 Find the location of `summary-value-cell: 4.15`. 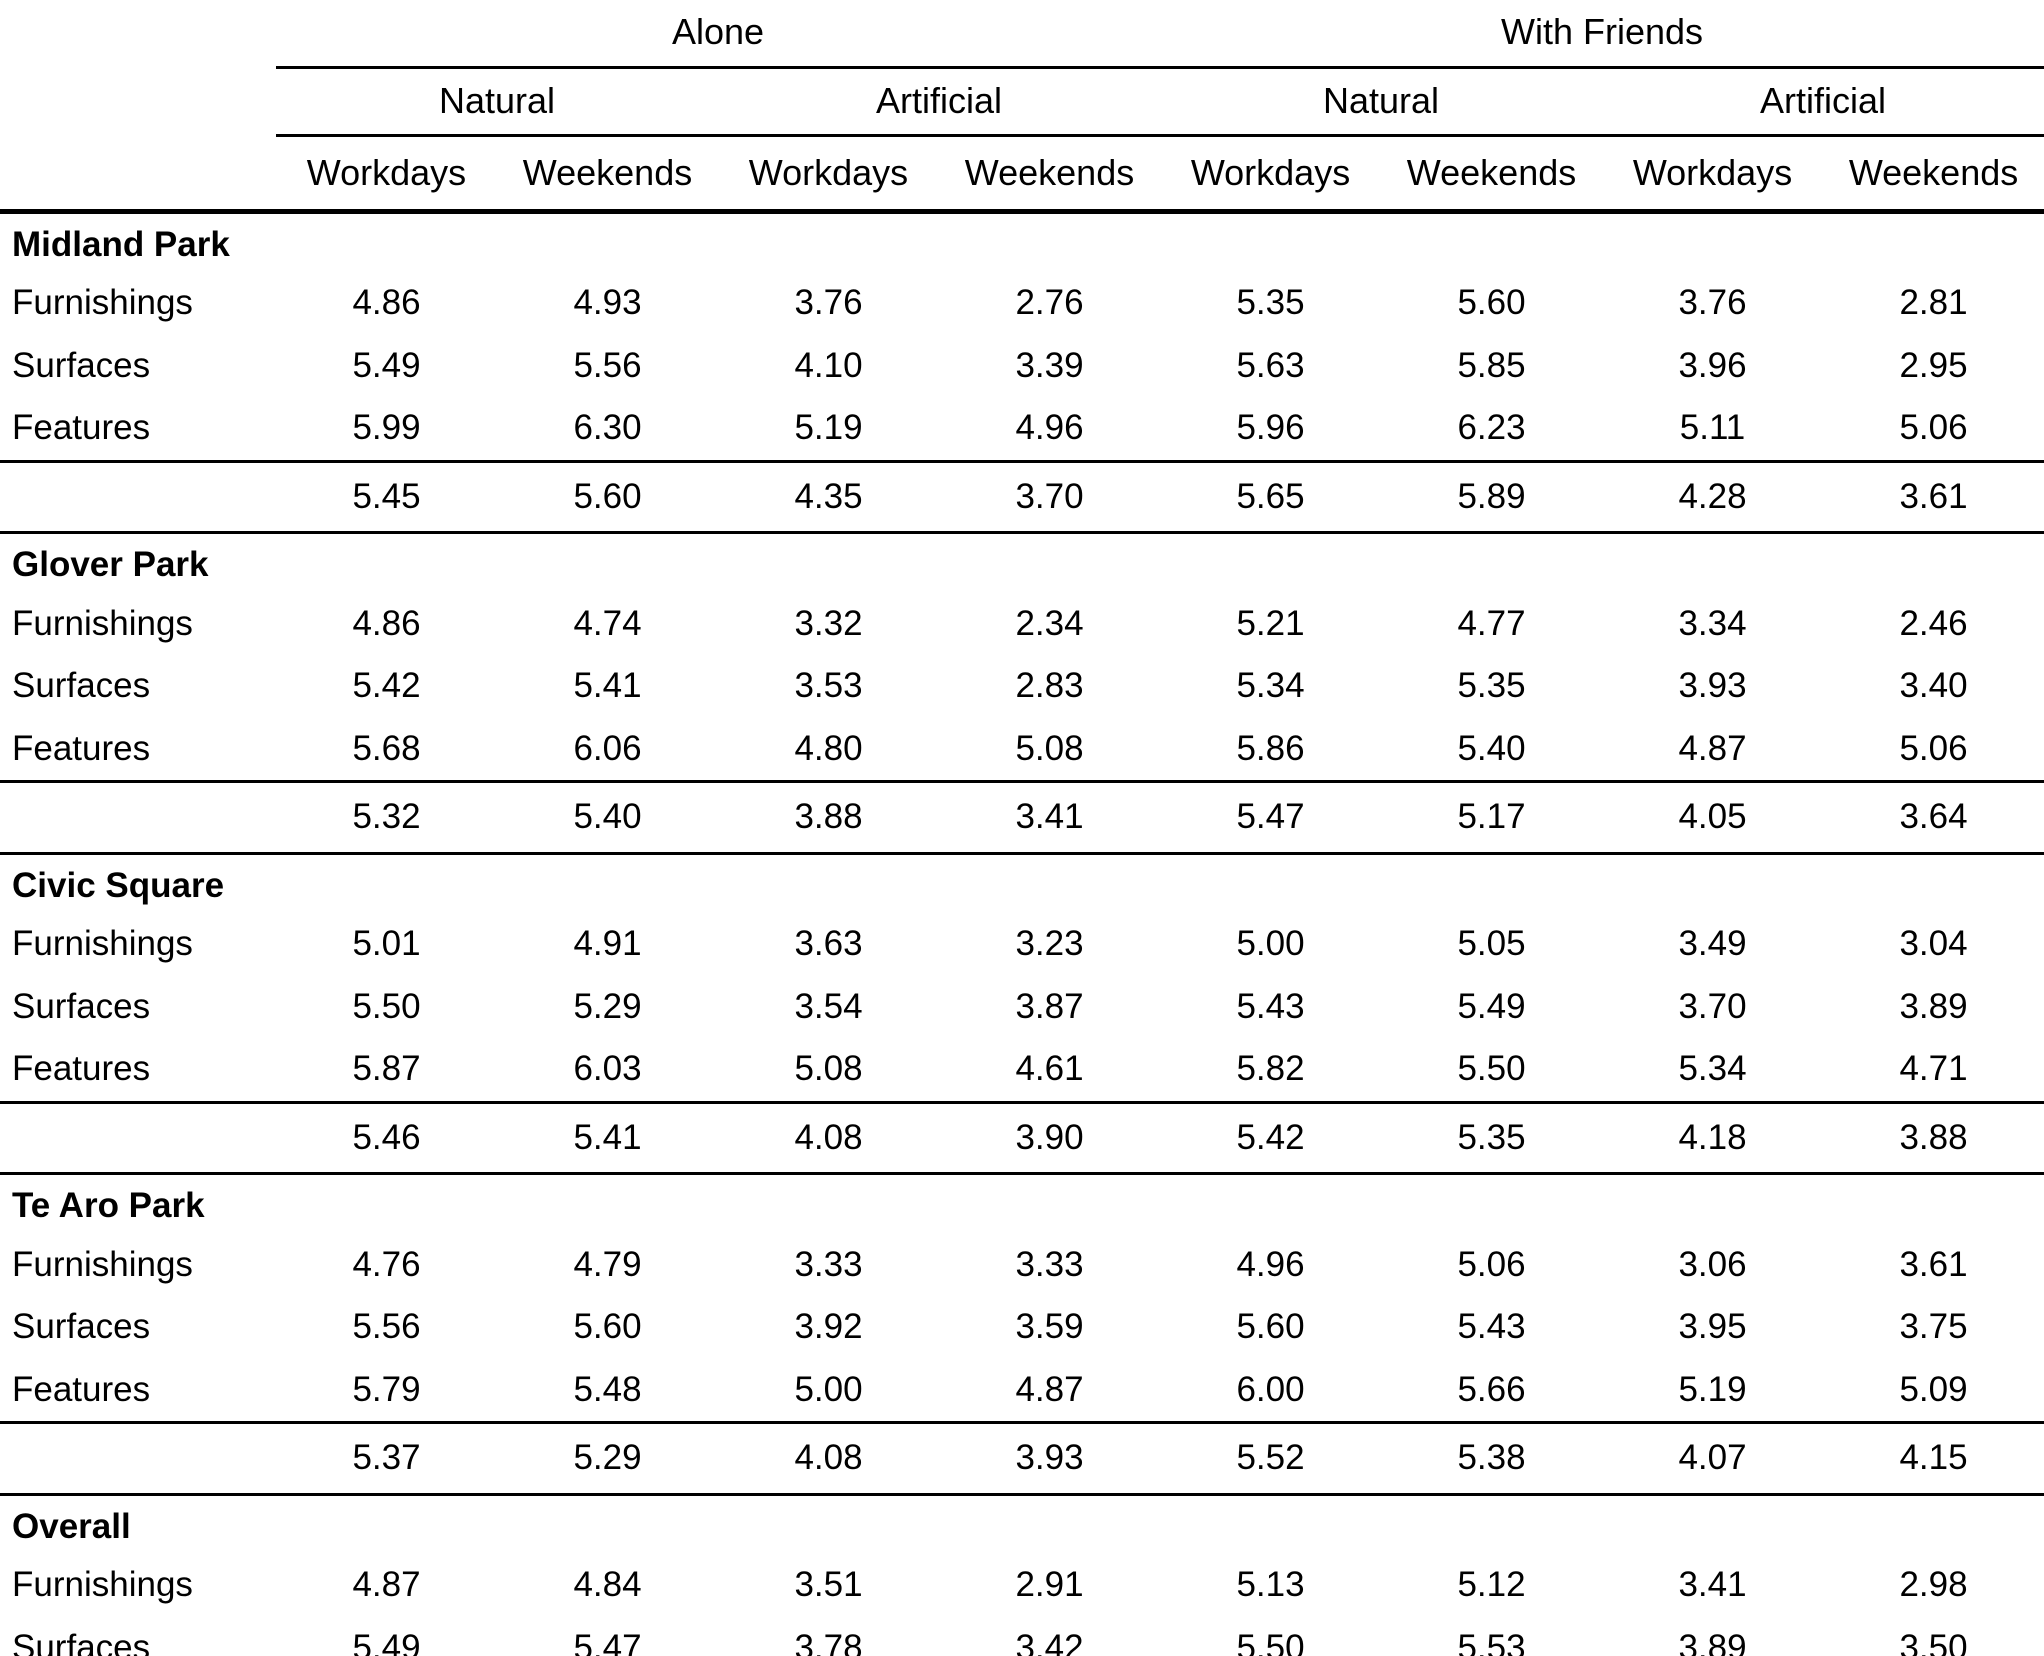

summary-value-cell: 4.15 is located at coordinates (1933, 1459).